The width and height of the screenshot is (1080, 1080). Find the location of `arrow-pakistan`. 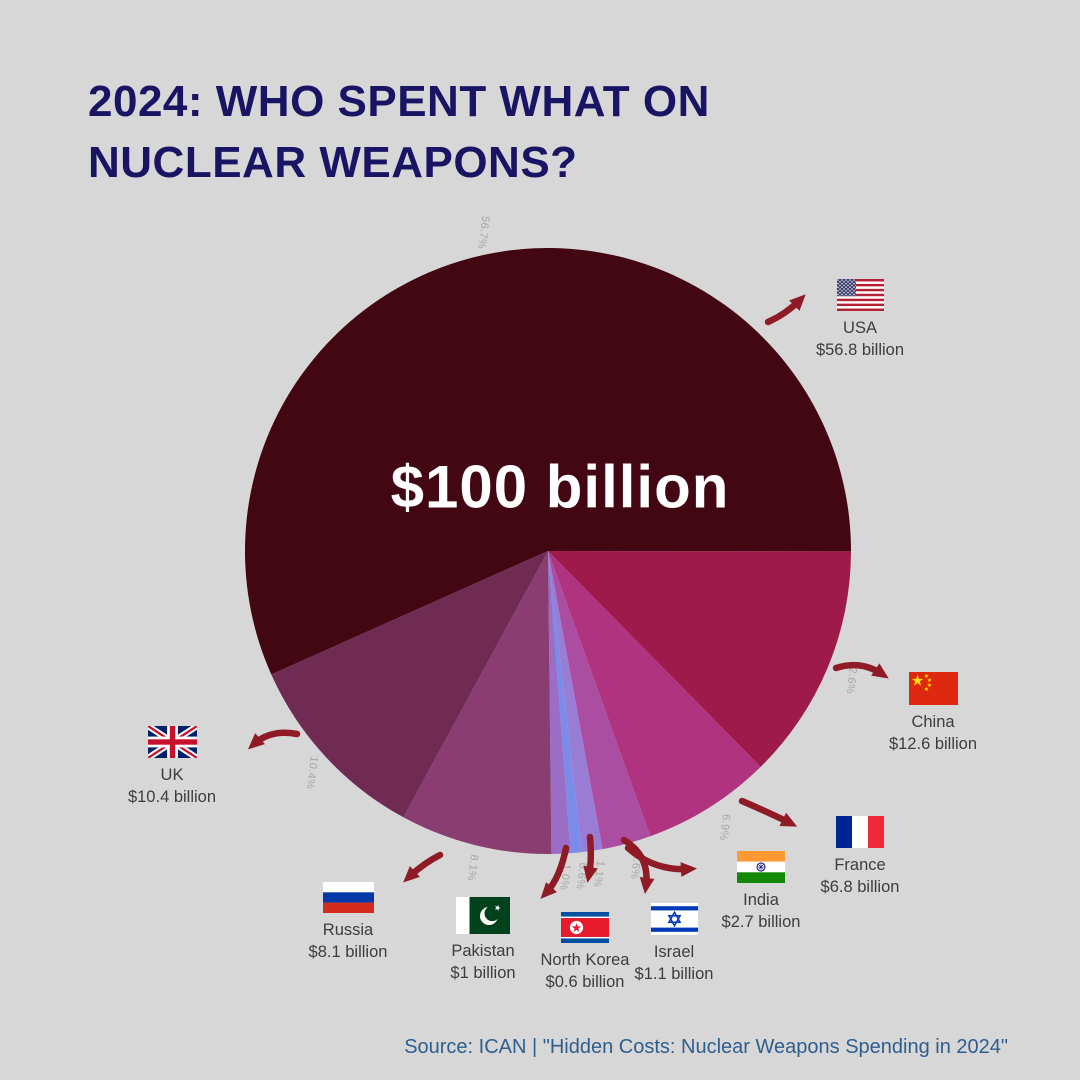

arrow-pakistan is located at coordinates (555, 871).